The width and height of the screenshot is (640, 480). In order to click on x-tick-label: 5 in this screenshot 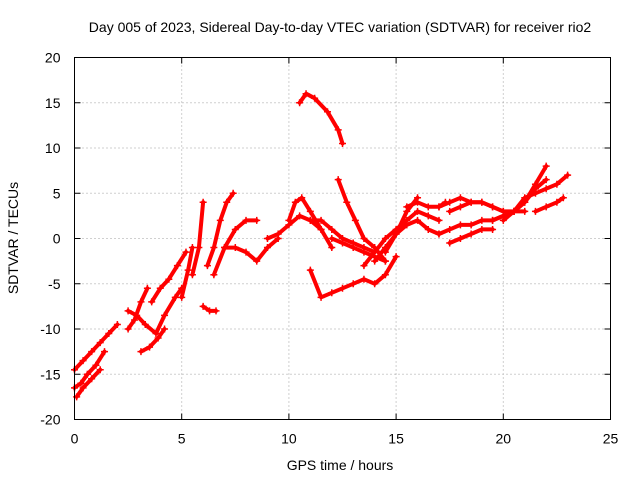, I will do `click(182, 439)`.